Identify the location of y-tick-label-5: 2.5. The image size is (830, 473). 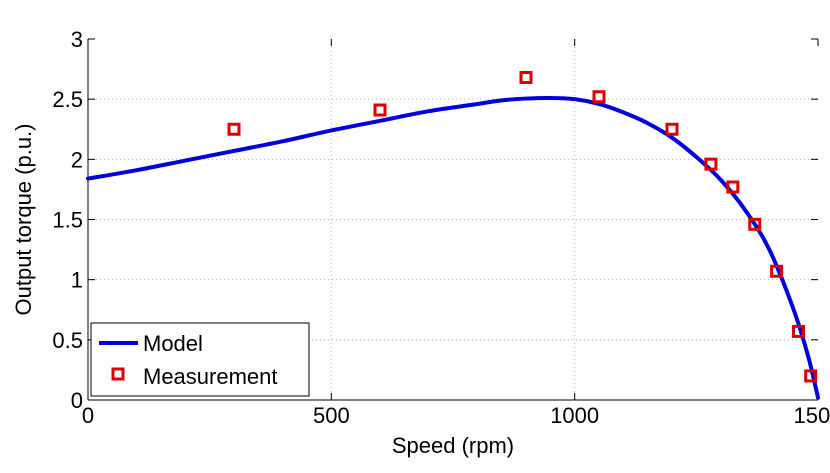
(67, 99).